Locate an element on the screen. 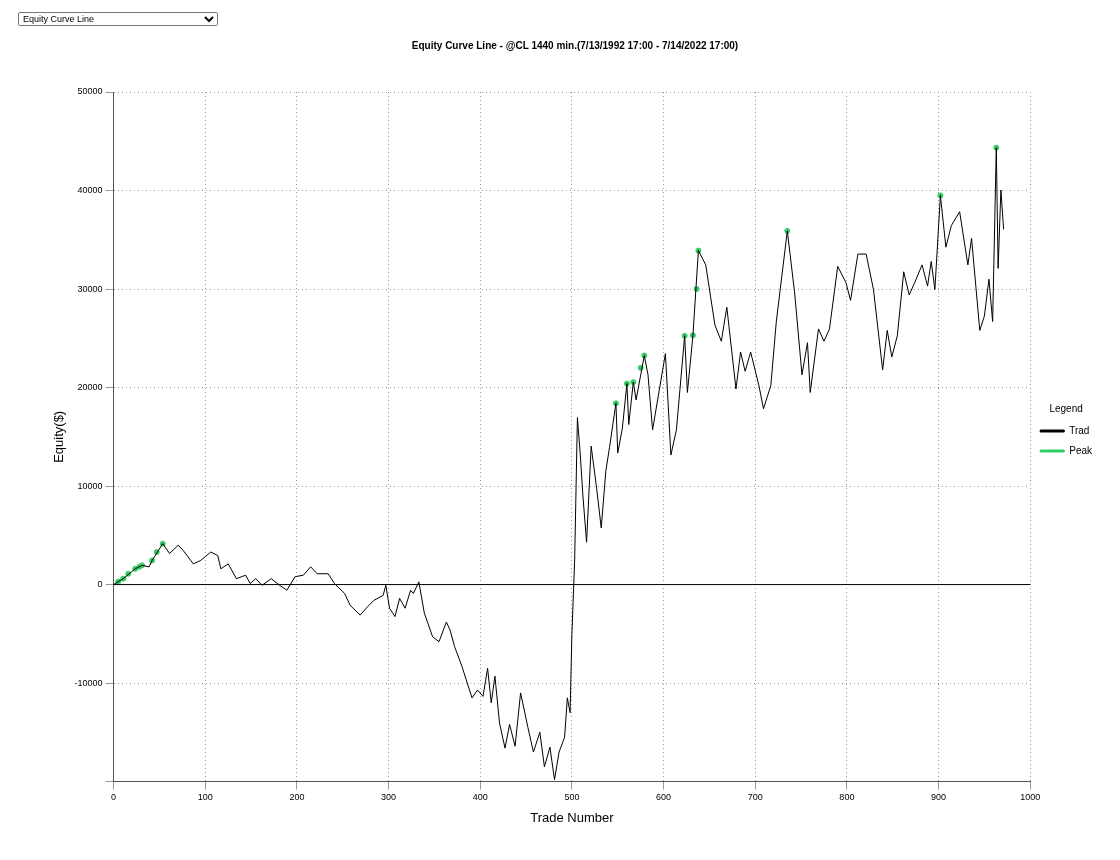 This screenshot has width=1120, height=860. y-axis-title: Equity($) is located at coordinates (59, 436).